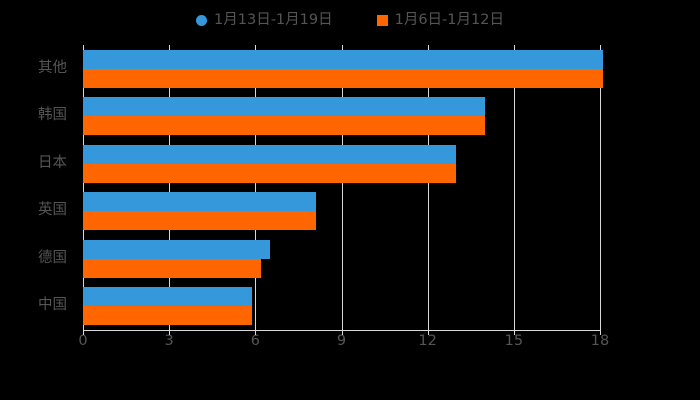 The height and width of the screenshot is (400, 700). I want to click on bar-德国-series-0, so click(176, 249).